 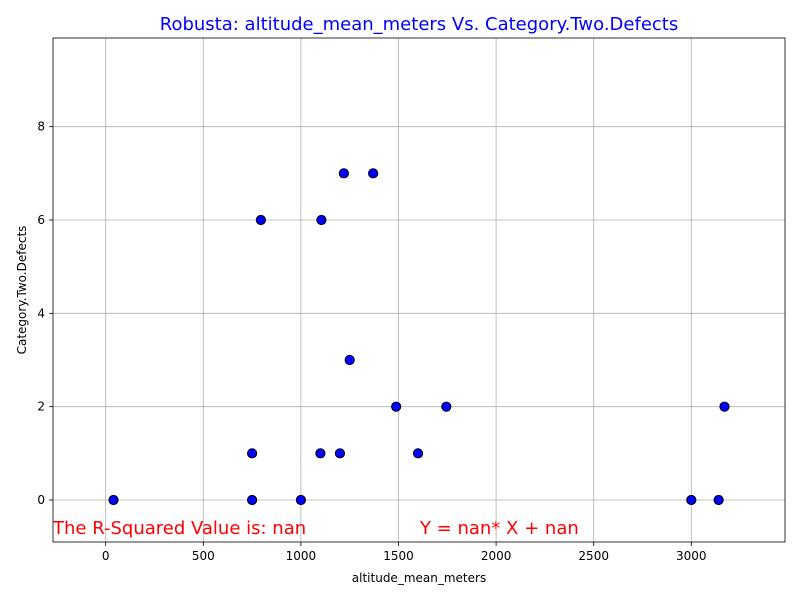 What do you see at coordinates (41, 407) in the screenshot?
I see `y-tick-label: 2` at bounding box center [41, 407].